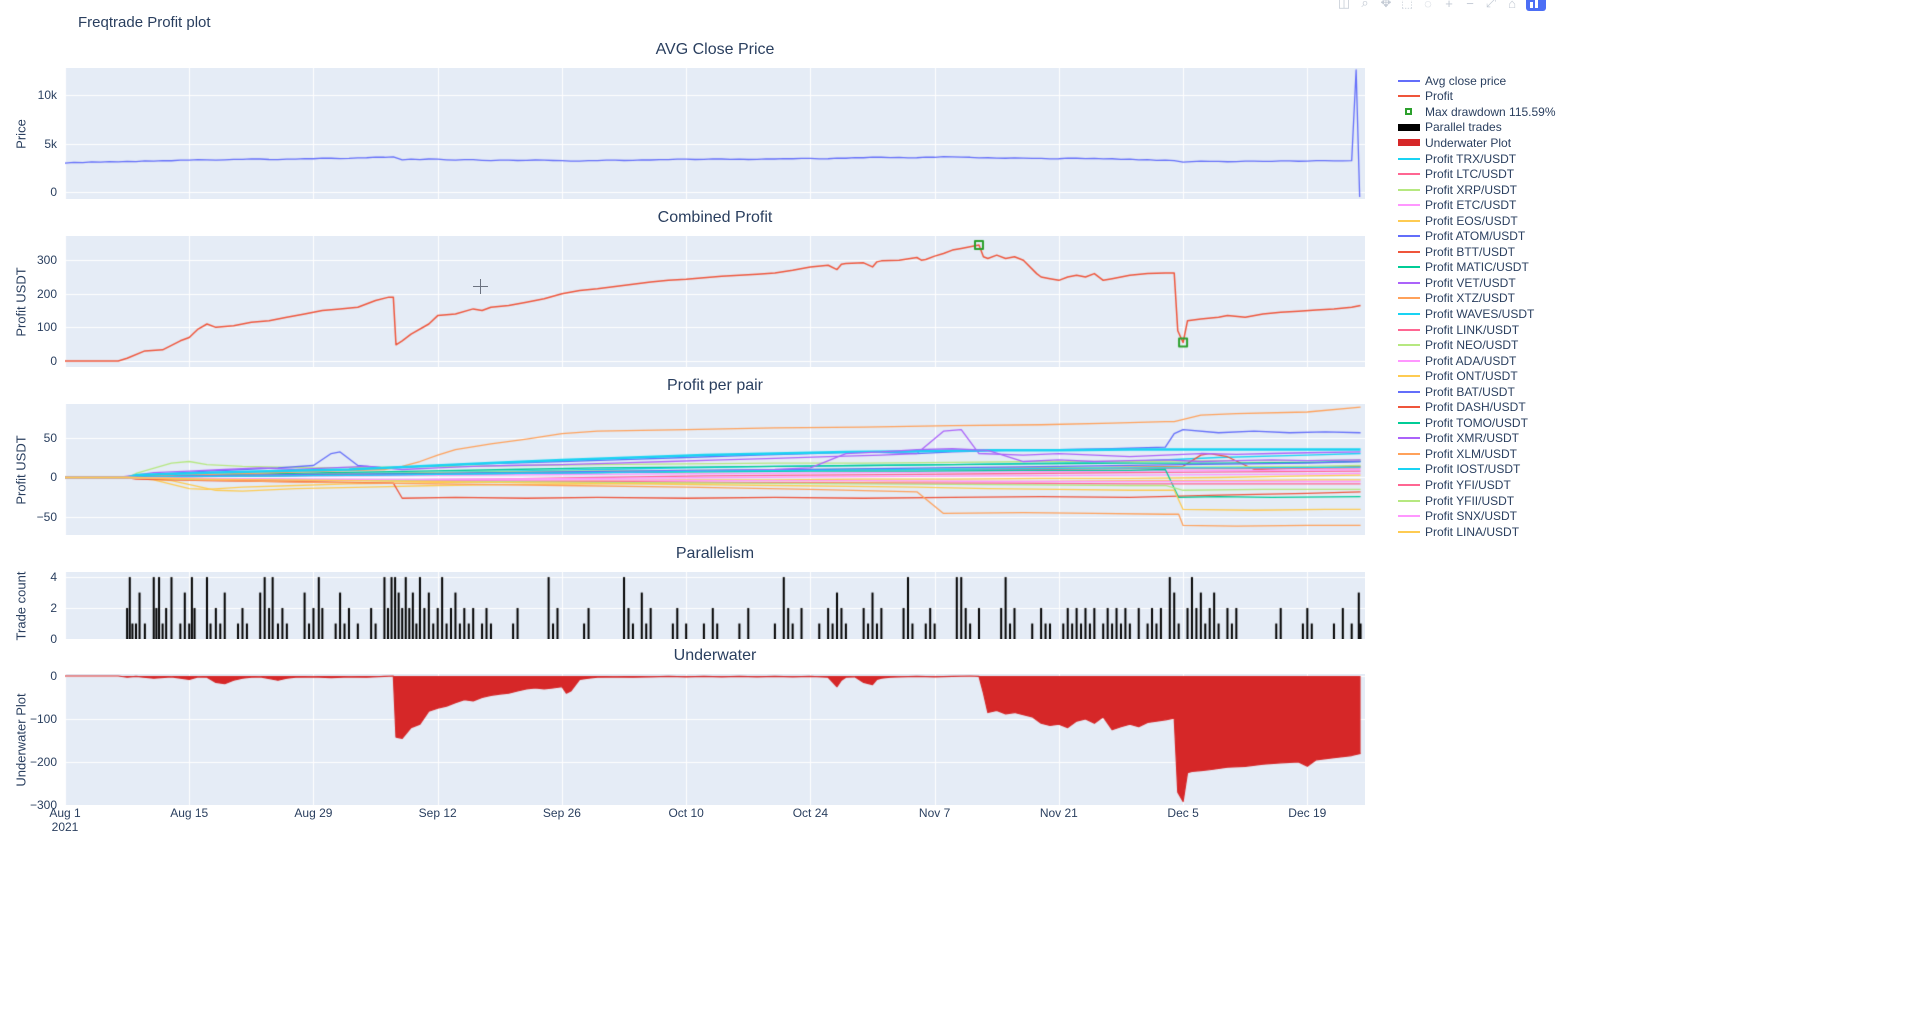 The image size is (1910, 1024). What do you see at coordinates (1468, 484) in the screenshot?
I see `legend-label: Profit YFI/USDT` at bounding box center [1468, 484].